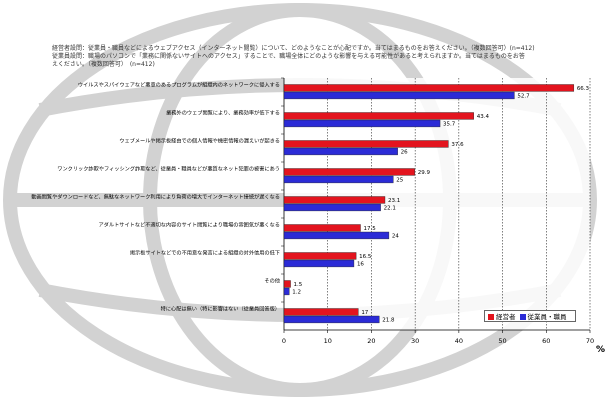 This screenshot has height=400, width=610. I want to click on category-label: 特に心配は無い（特に影響はない（従業員回答版）, so click(220, 309).